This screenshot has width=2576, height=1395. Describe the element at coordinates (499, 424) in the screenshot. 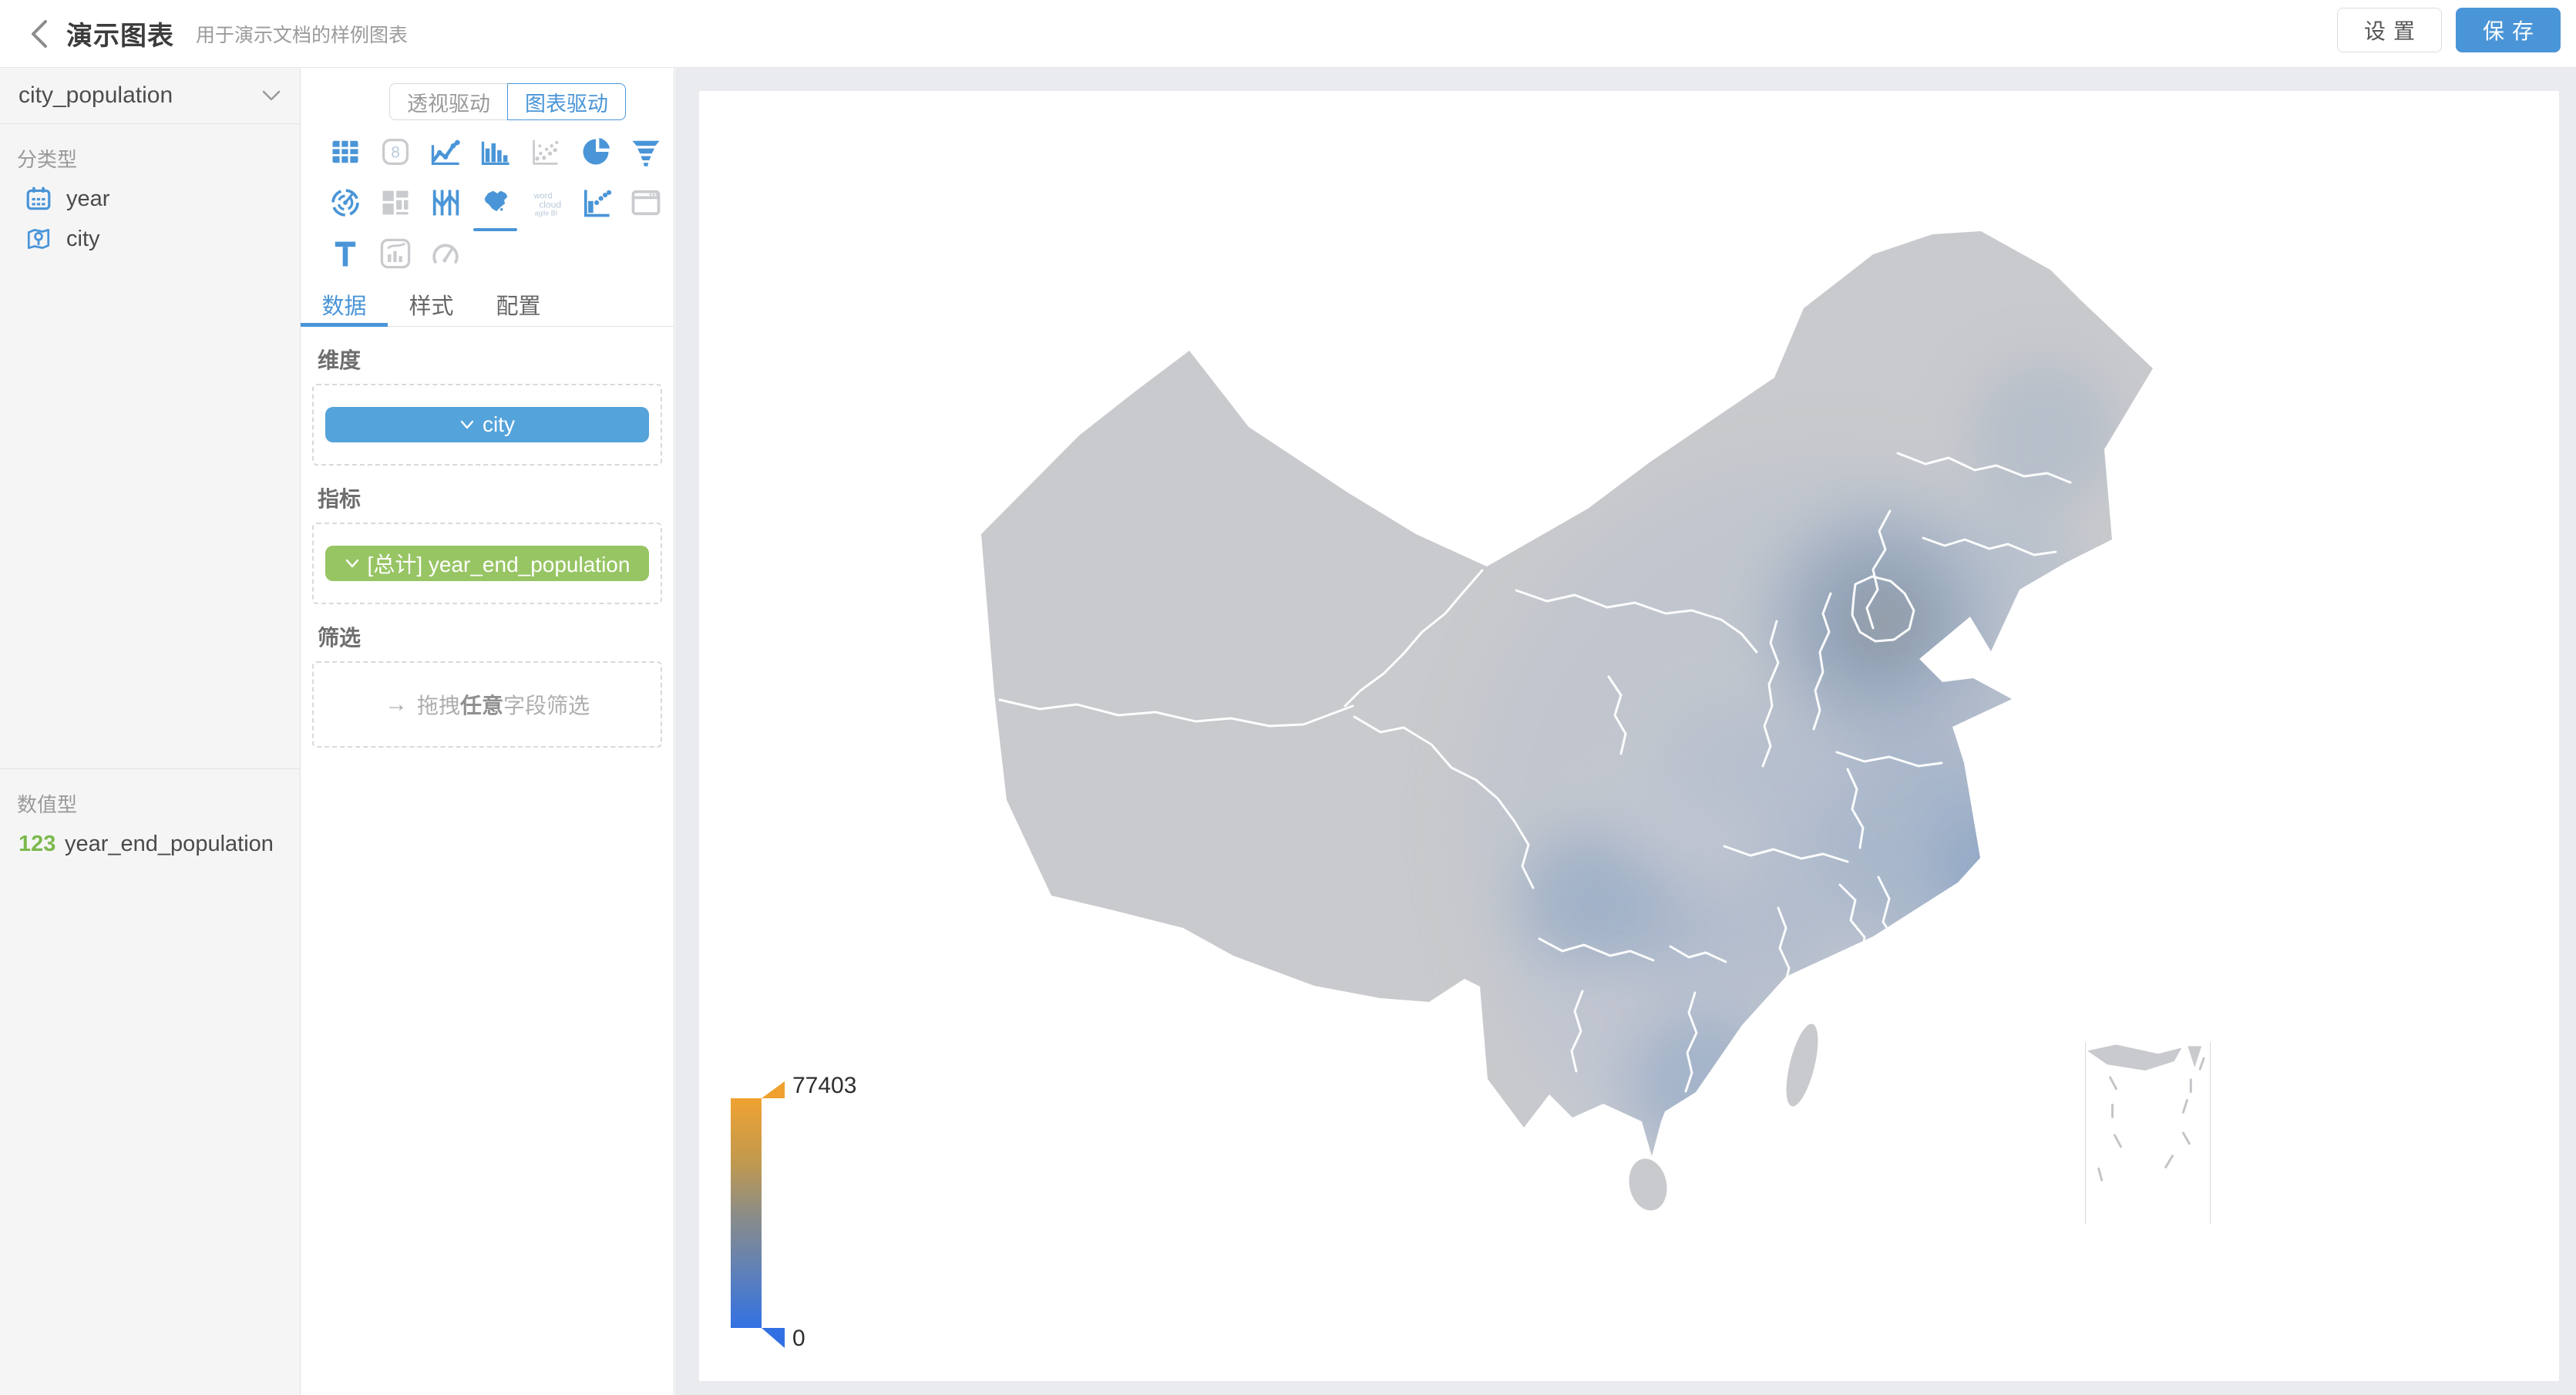

I see `pill-label: city` at that location.